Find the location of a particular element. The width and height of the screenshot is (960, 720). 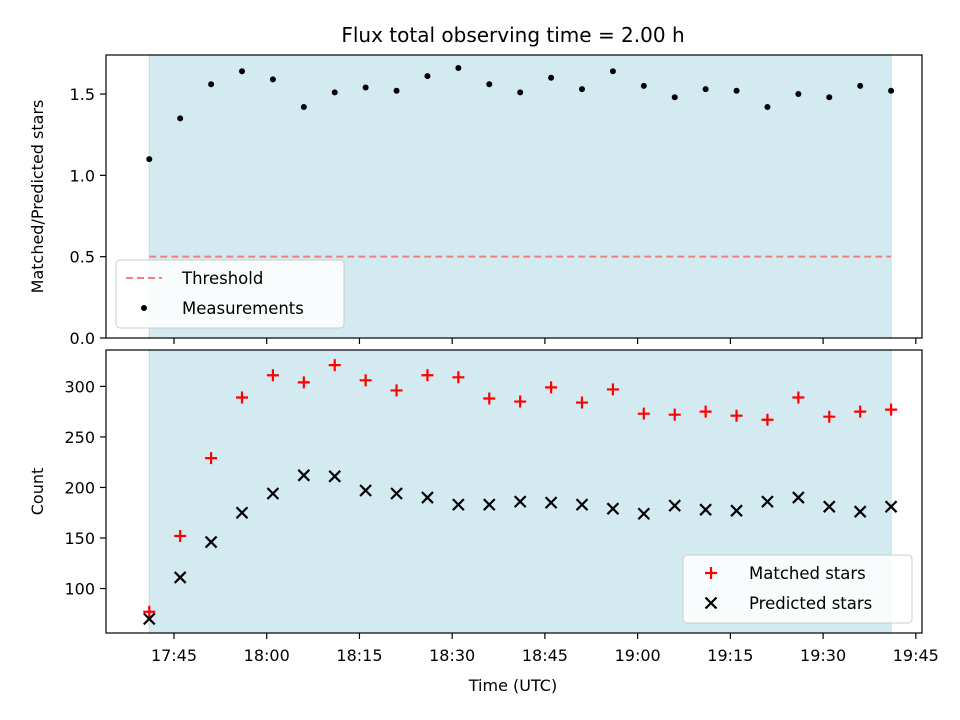

y-tick-label: 200 is located at coordinates (79, 487).